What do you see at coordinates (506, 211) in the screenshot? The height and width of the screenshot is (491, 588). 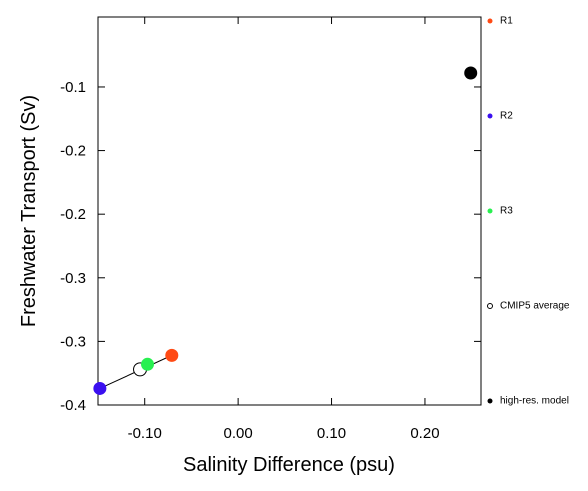 I see `legend-label: R3` at bounding box center [506, 211].